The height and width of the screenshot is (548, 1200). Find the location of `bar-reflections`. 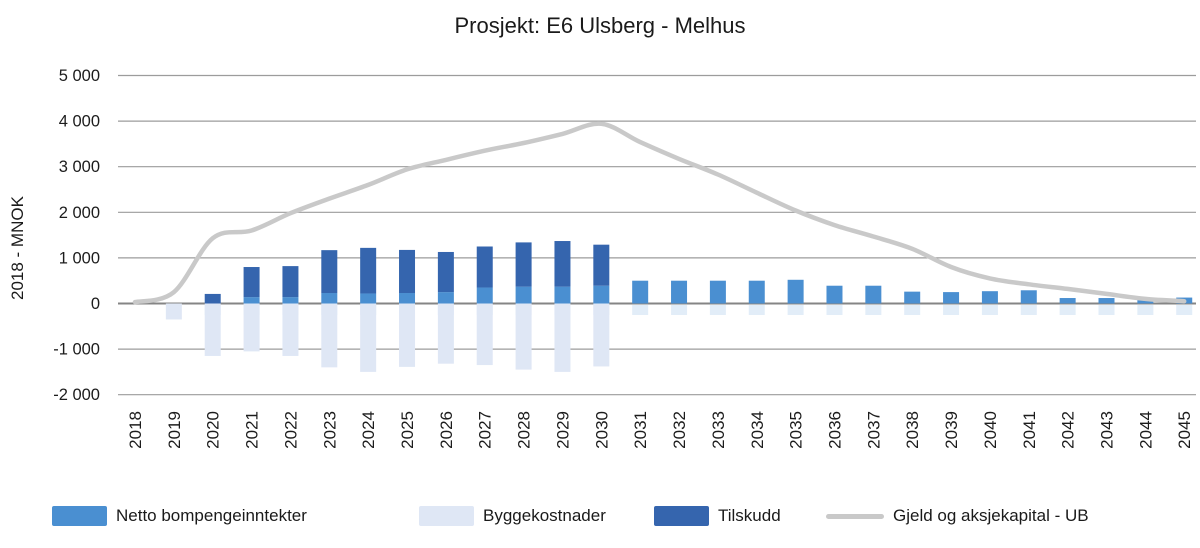

bar-reflections is located at coordinates (698, 310).